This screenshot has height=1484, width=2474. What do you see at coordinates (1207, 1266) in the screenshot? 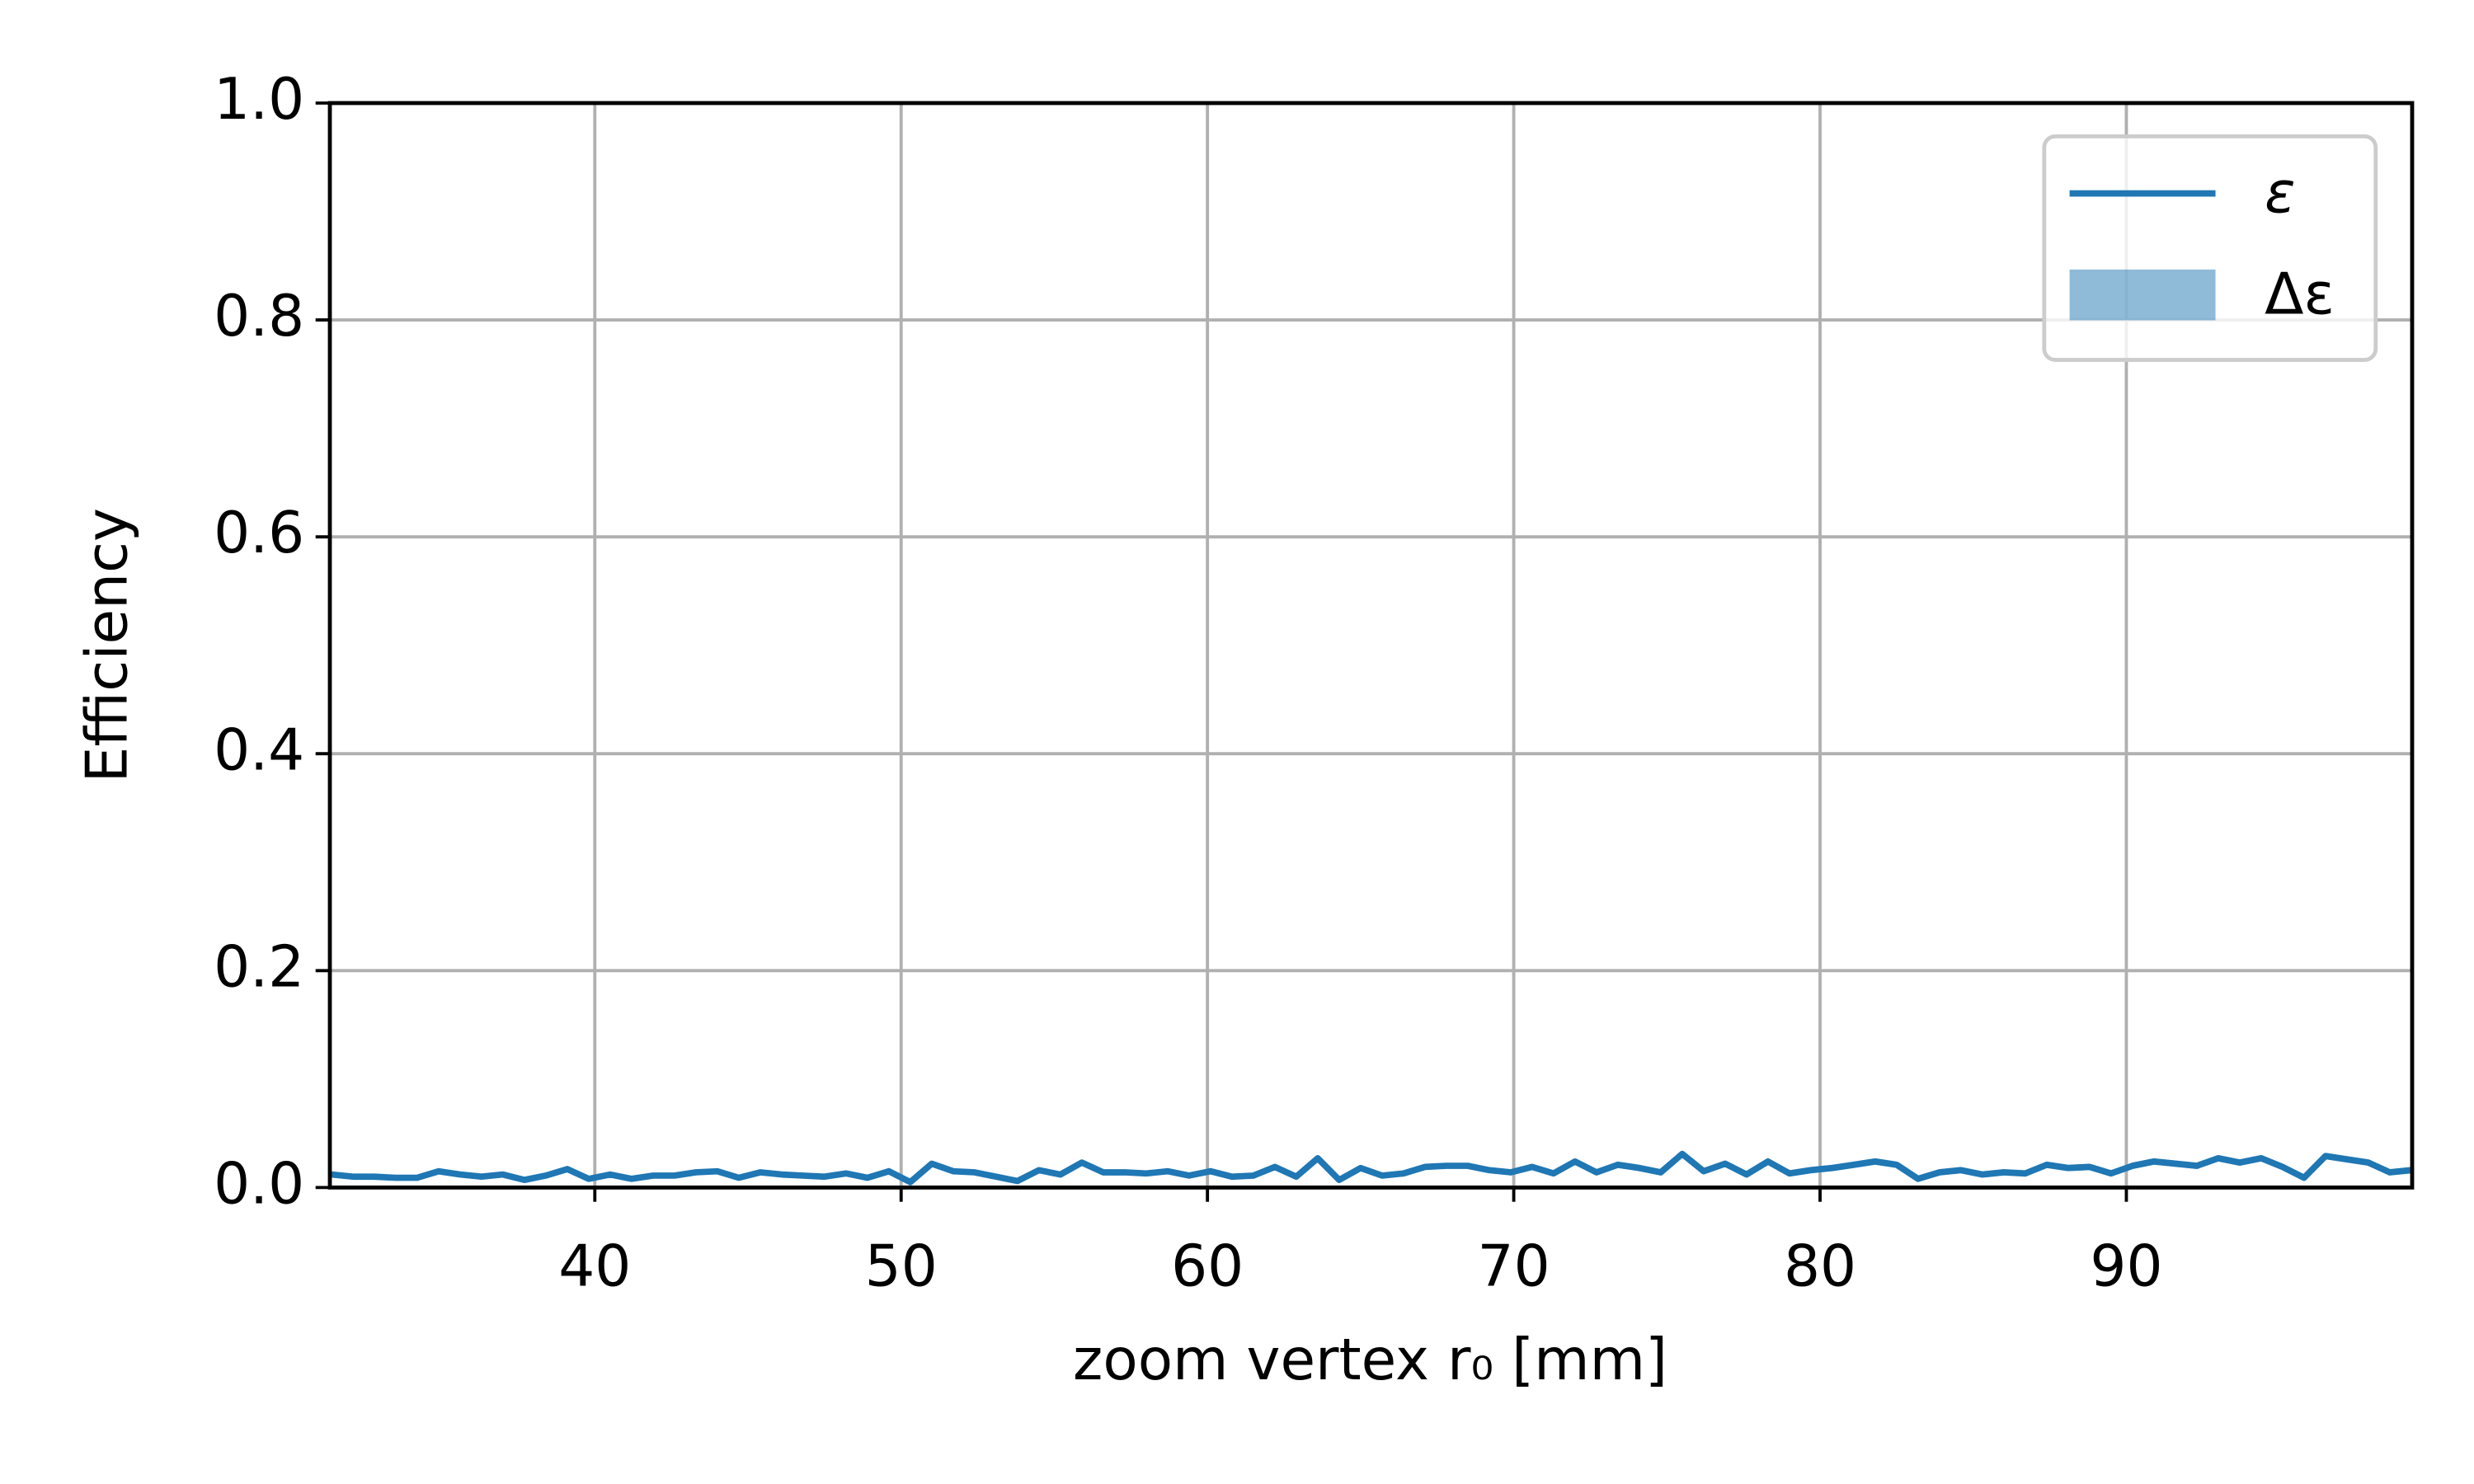
I see `x-tick-label: 60` at bounding box center [1207, 1266].